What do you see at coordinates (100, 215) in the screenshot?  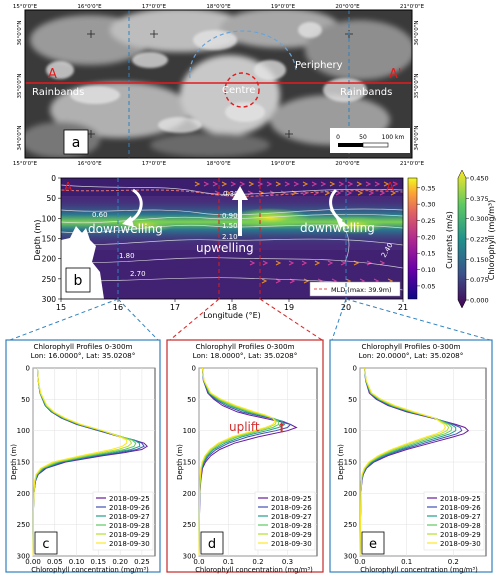 I see `contour-label-060: 0.60` at bounding box center [100, 215].